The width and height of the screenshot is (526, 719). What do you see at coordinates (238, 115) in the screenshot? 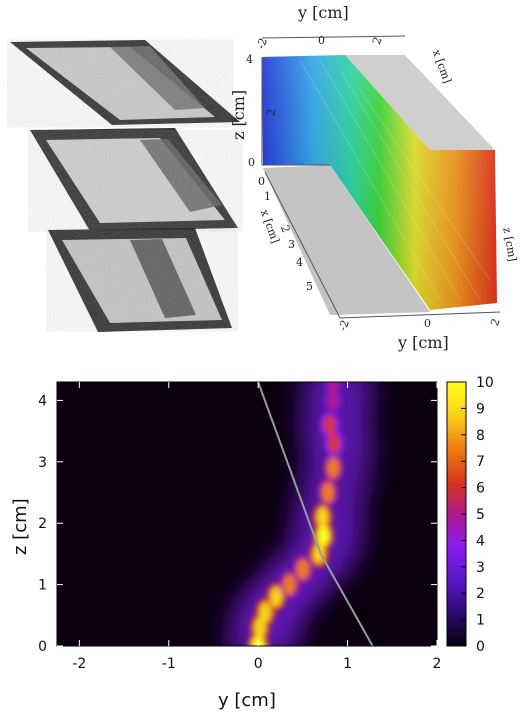
I see `surface3d-zlabel: z [cm]` at bounding box center [238, 115].